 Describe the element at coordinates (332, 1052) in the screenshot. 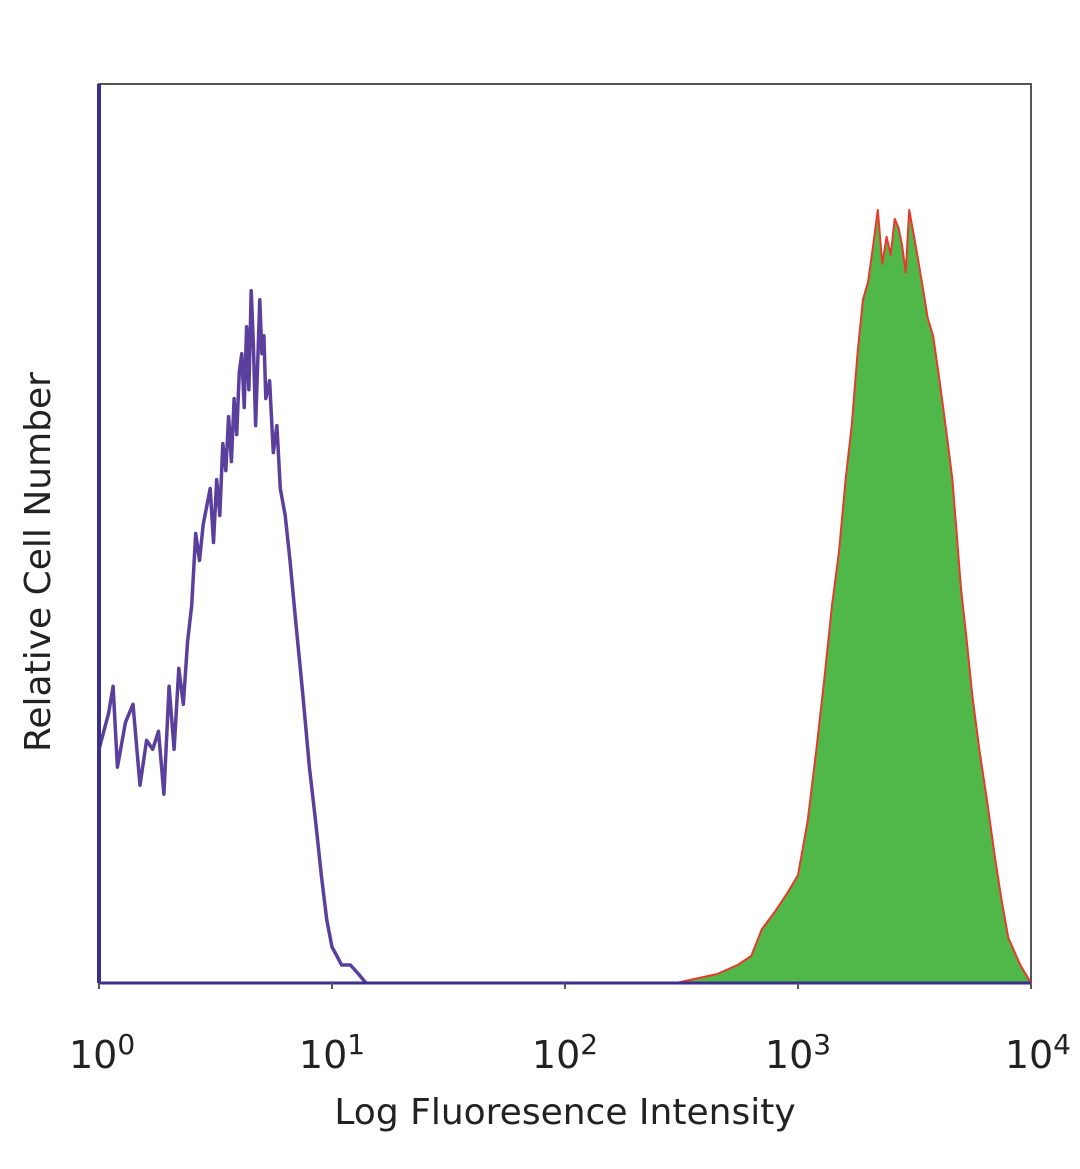

I see `x-tick-label: 101` at that location.